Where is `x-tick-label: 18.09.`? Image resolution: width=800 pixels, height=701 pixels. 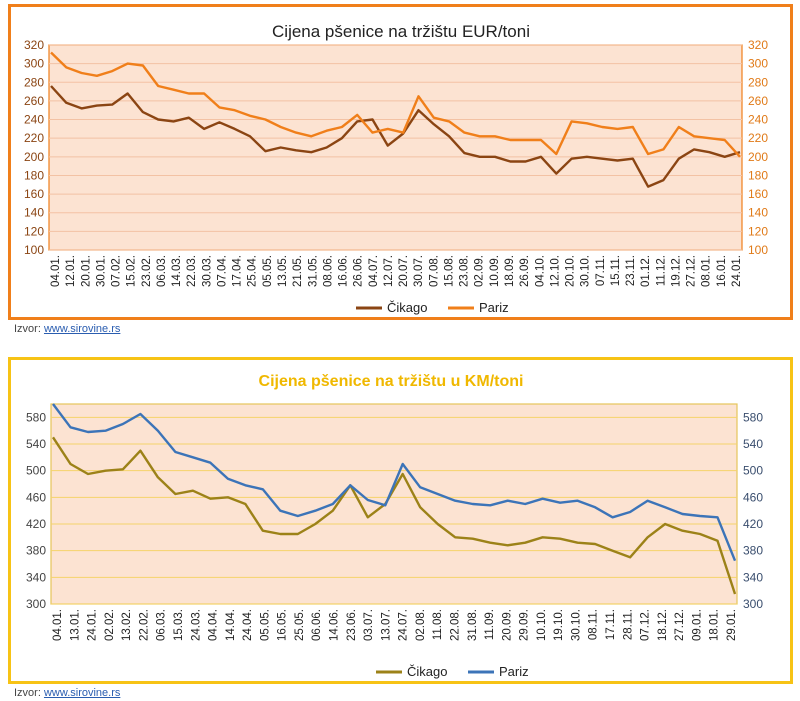
x-tick-label: 18.09. is located at coordinates (510, 271).